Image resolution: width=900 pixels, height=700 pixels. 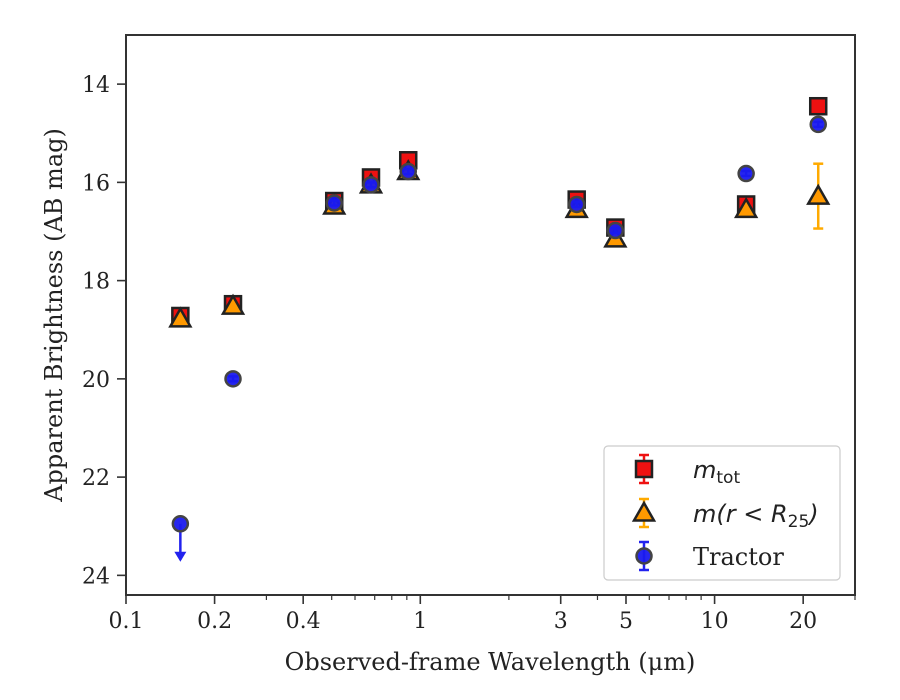 I want to click on x-tick-label: 1, so click(x=420, y=621).